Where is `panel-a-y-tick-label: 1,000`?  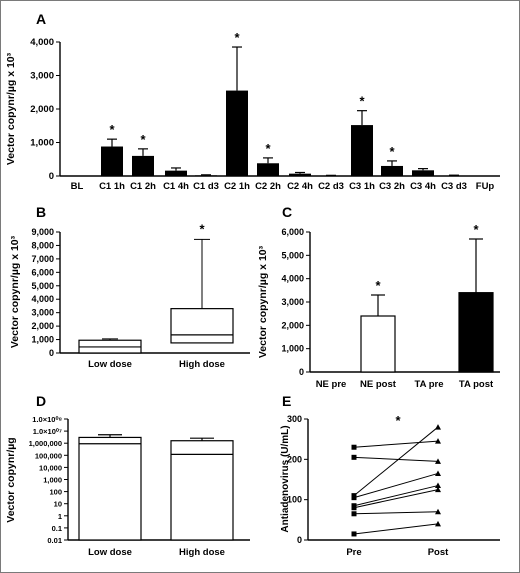 panel-a-y-tick-label: 1,000 is located at coordinates (42, 143).